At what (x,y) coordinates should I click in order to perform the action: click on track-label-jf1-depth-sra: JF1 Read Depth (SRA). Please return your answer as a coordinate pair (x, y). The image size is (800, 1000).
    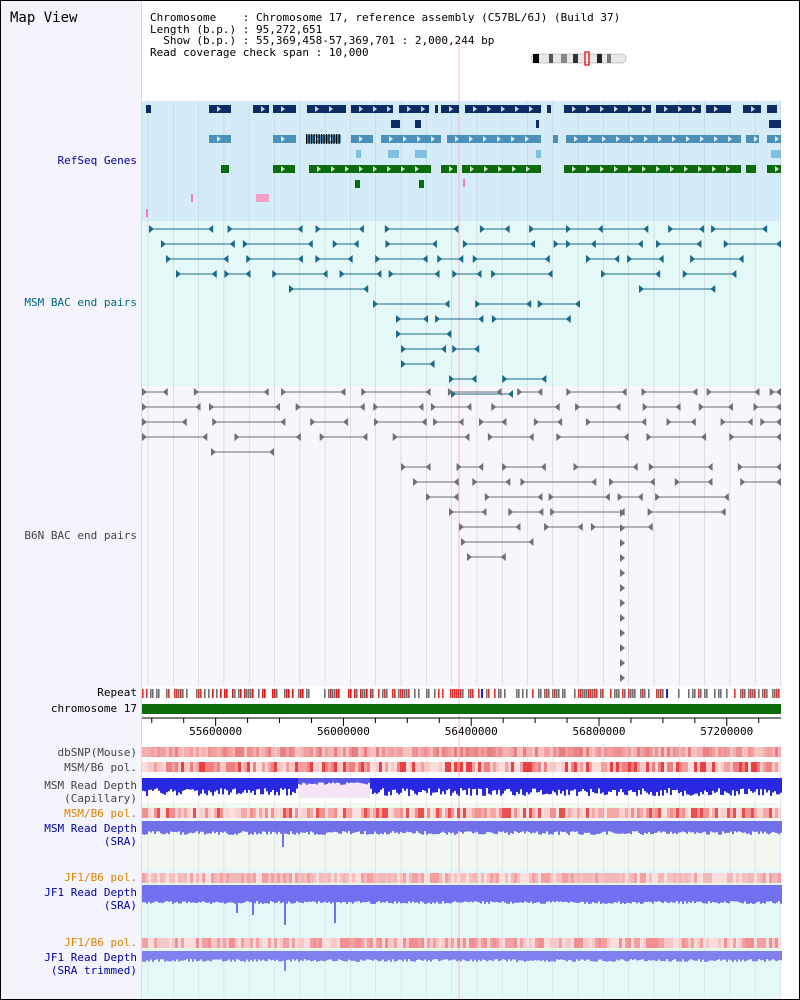
    Looking at the image, I should click on (90, 899).